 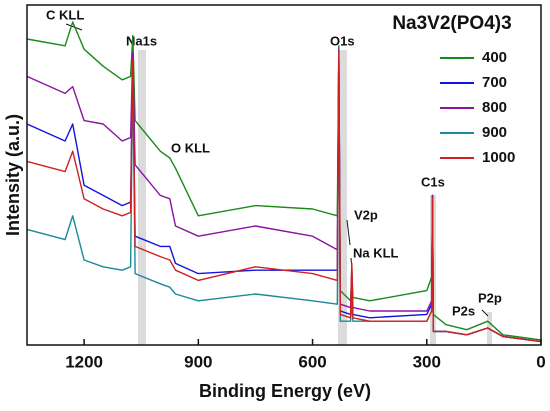 I want to click on y-axis-label: Intensity (a.u.), so click(x=13, y=175).